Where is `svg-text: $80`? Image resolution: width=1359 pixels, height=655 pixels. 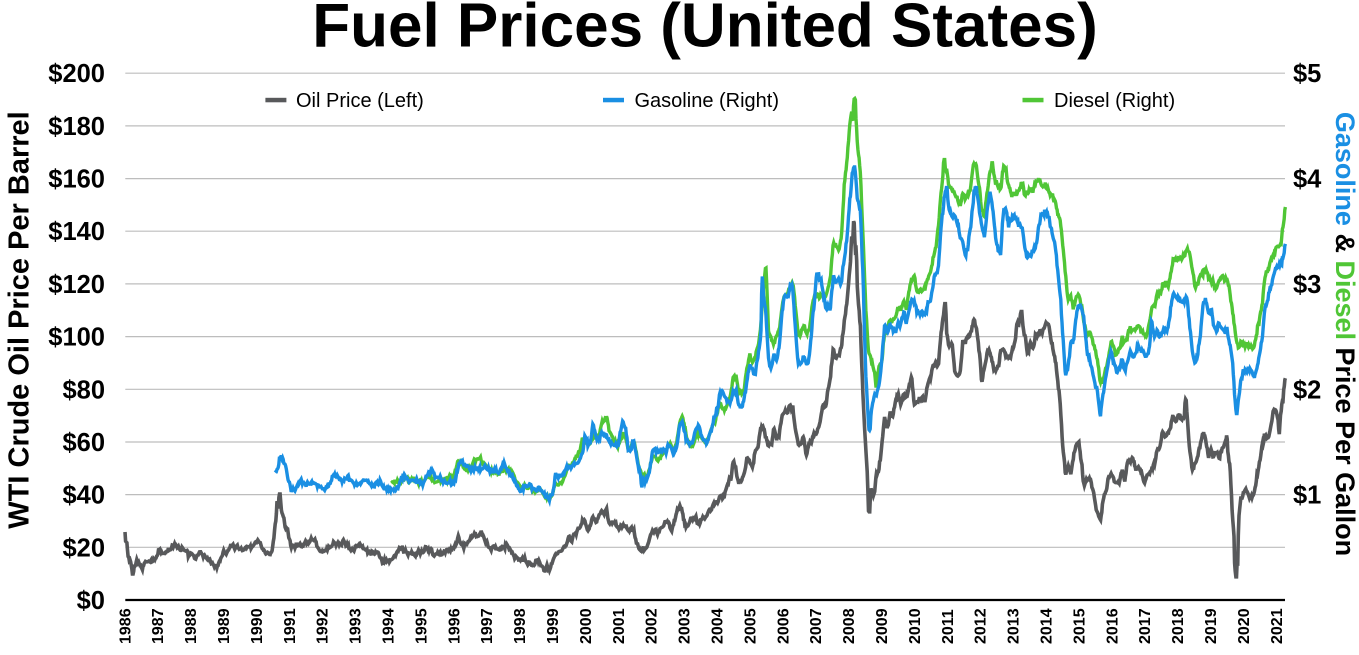 svg-text: $80 is located at coordinates (83, 390).